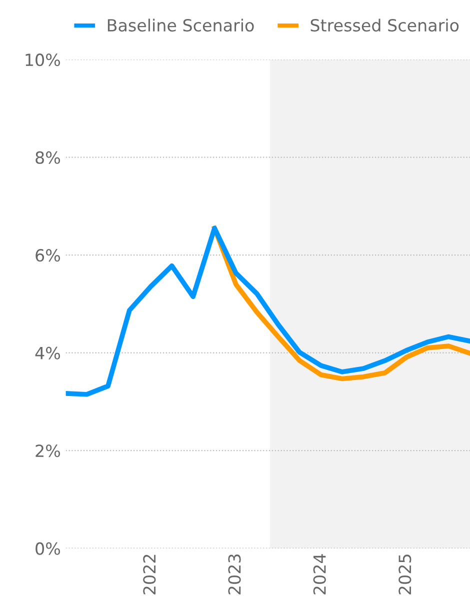 This screenshot has width=470, height=596. Describe the element at coordinates (341, 304) in the screenshot. I see `line-series` at that location.